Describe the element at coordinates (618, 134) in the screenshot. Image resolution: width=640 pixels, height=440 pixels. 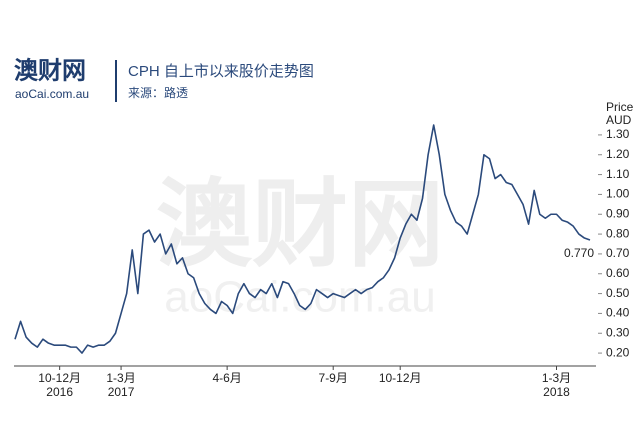
I see `y-tick-label: 1.30` at that location.